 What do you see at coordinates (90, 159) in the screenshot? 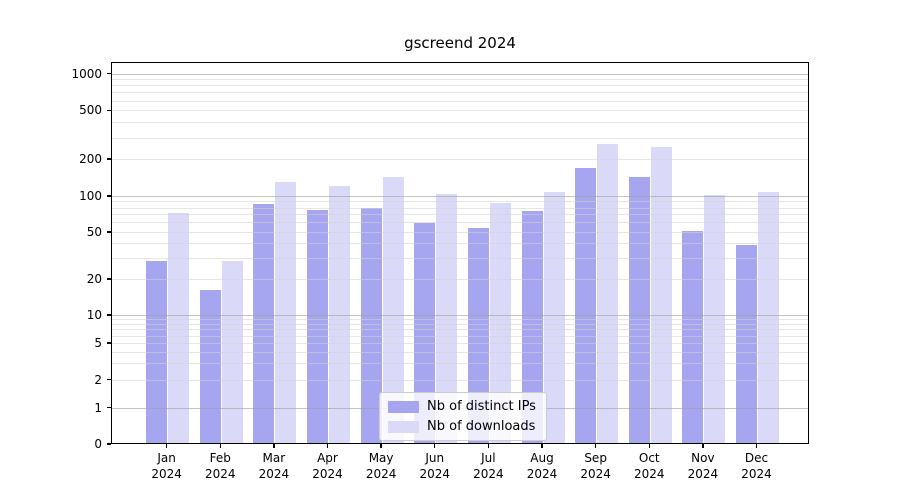
I see `y-tick-label: 200` at bounding box center [90, 159].